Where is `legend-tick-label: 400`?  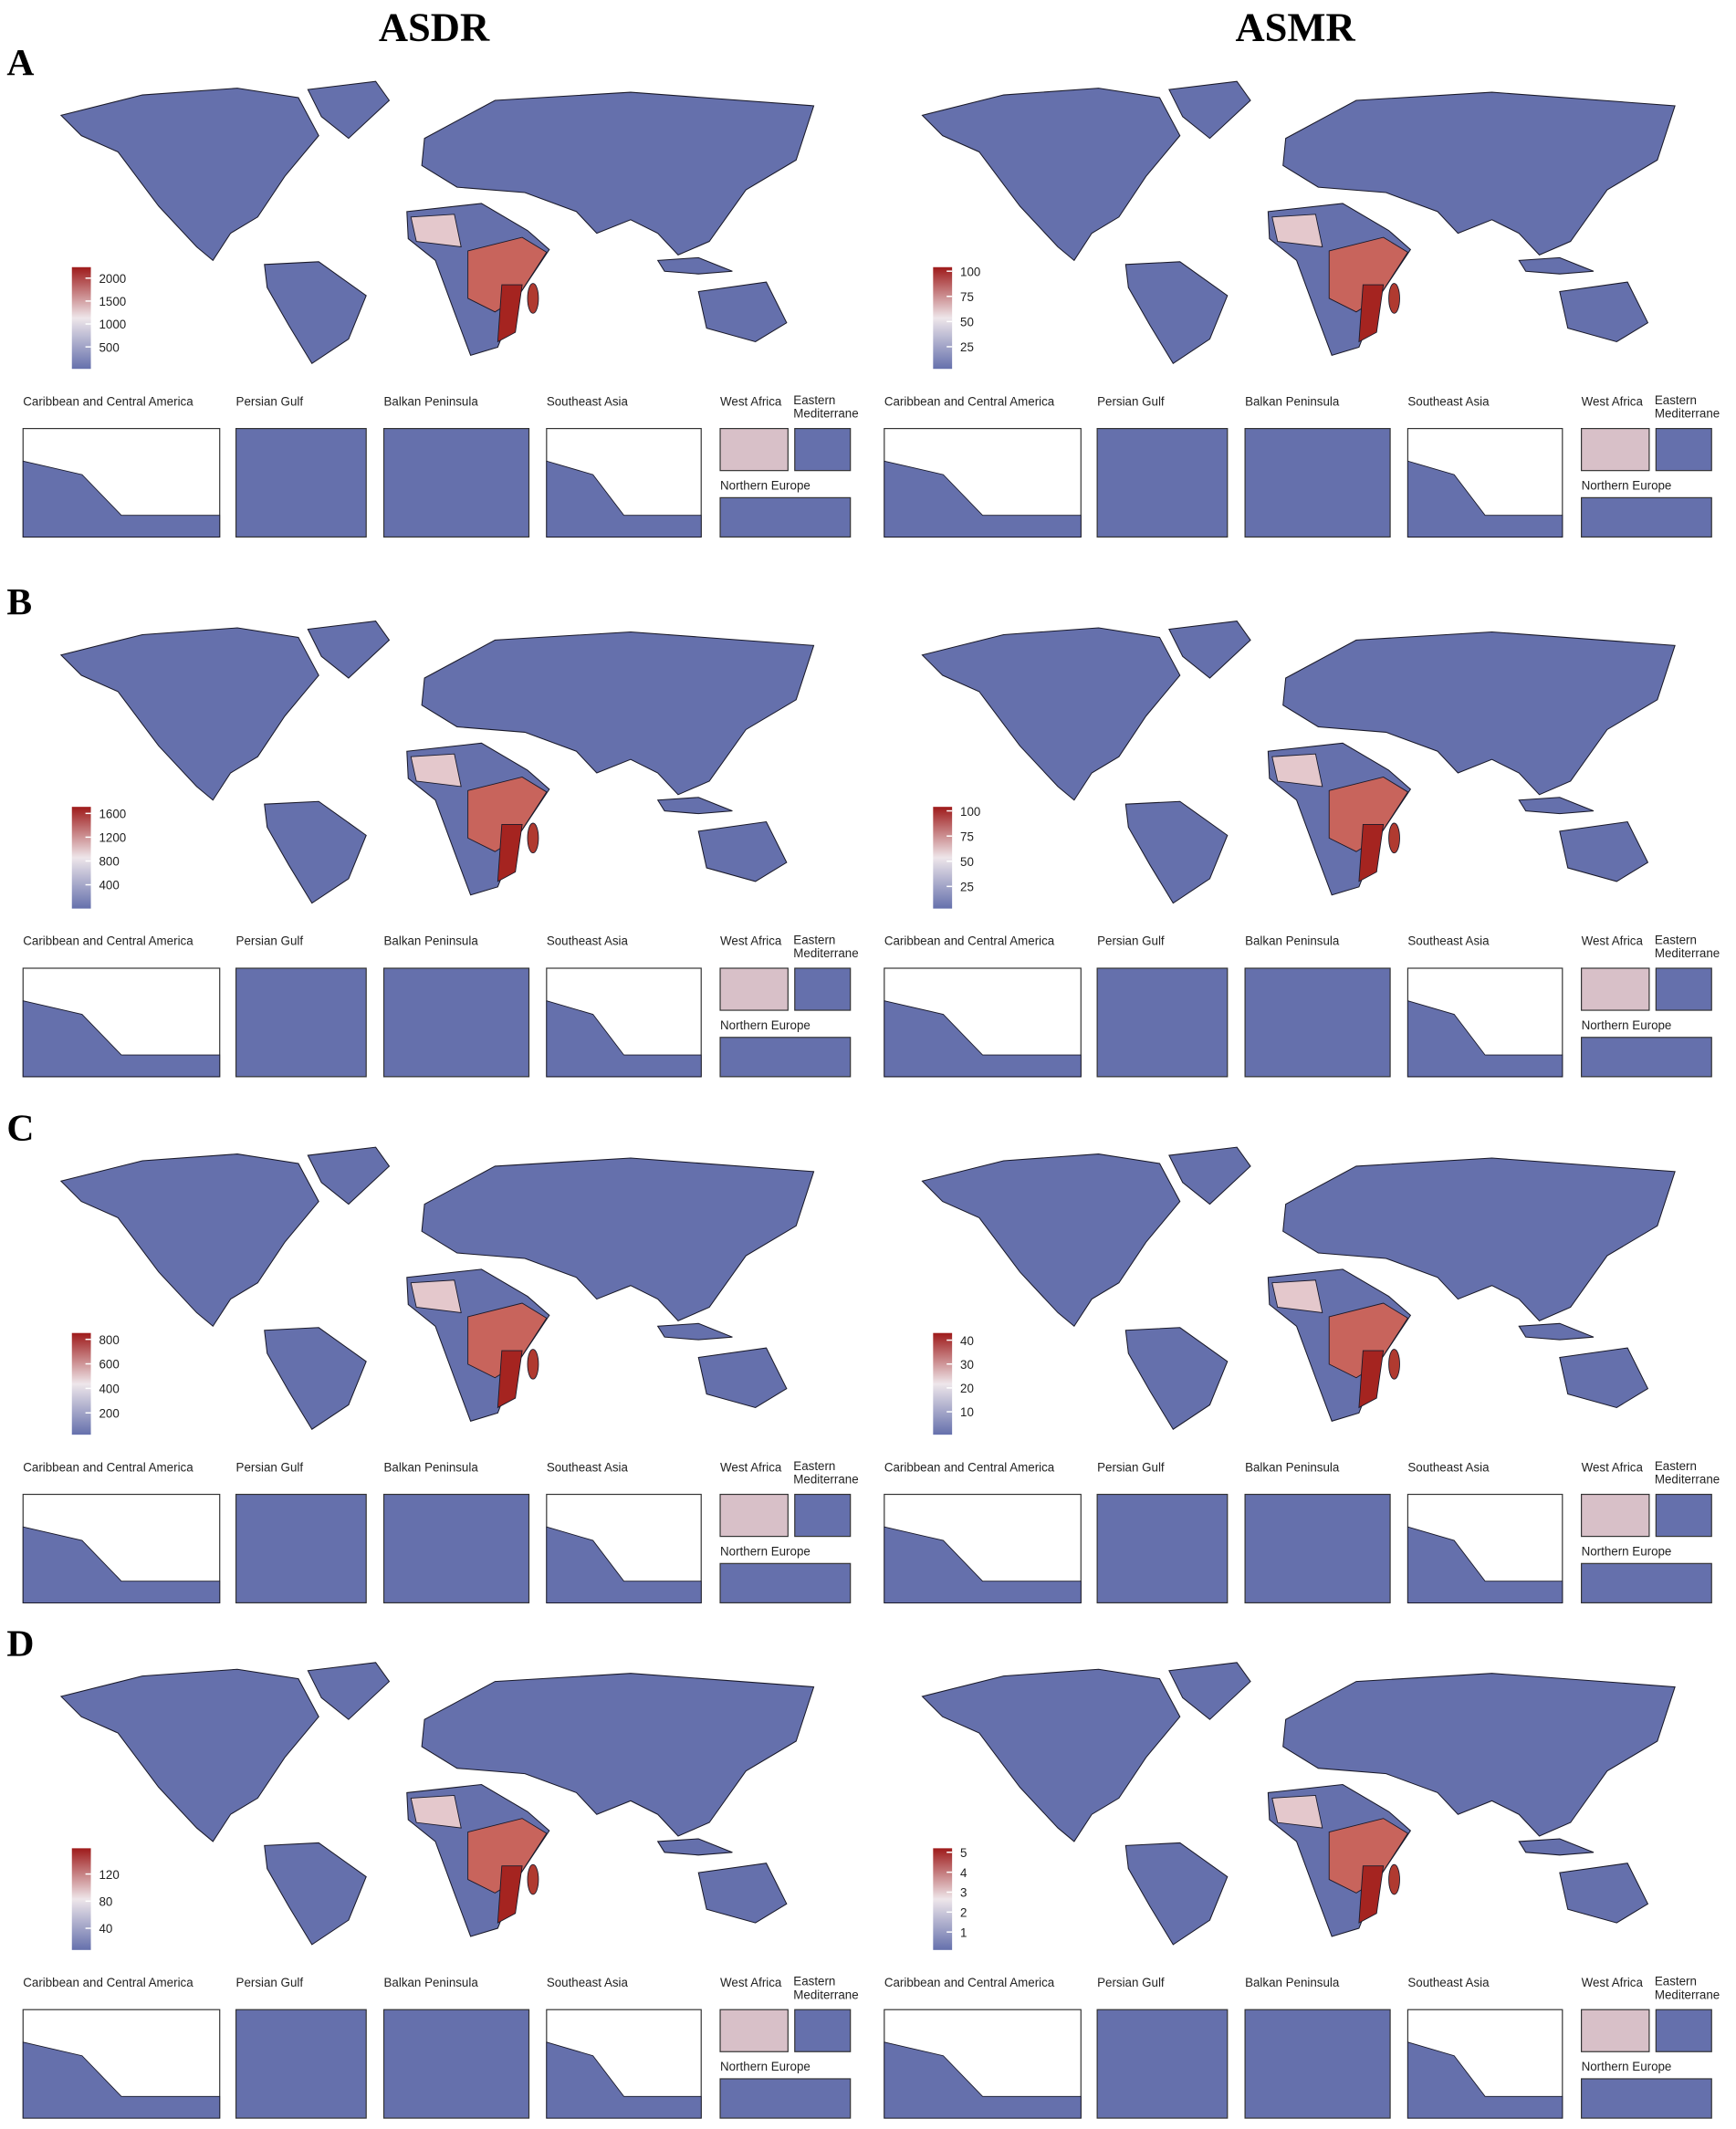 legend-tick-label: 400 is located at coordinates (109, 1389).